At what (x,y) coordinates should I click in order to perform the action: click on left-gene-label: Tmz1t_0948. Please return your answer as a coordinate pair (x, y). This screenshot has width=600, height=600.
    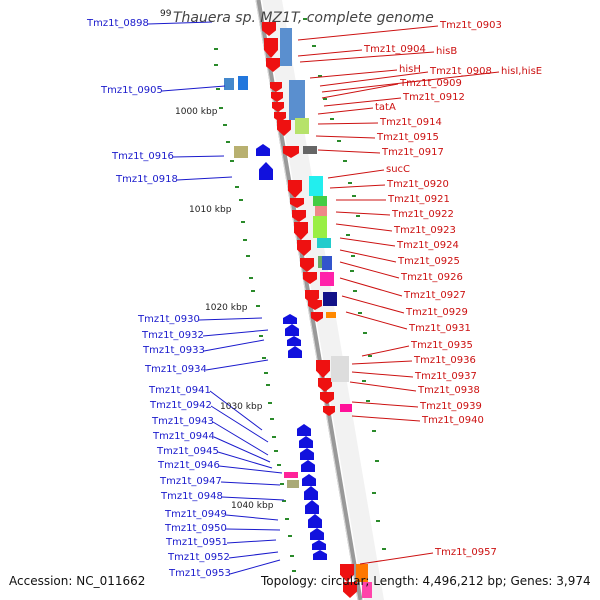
    Looking at the image, I should click on (192, 496).